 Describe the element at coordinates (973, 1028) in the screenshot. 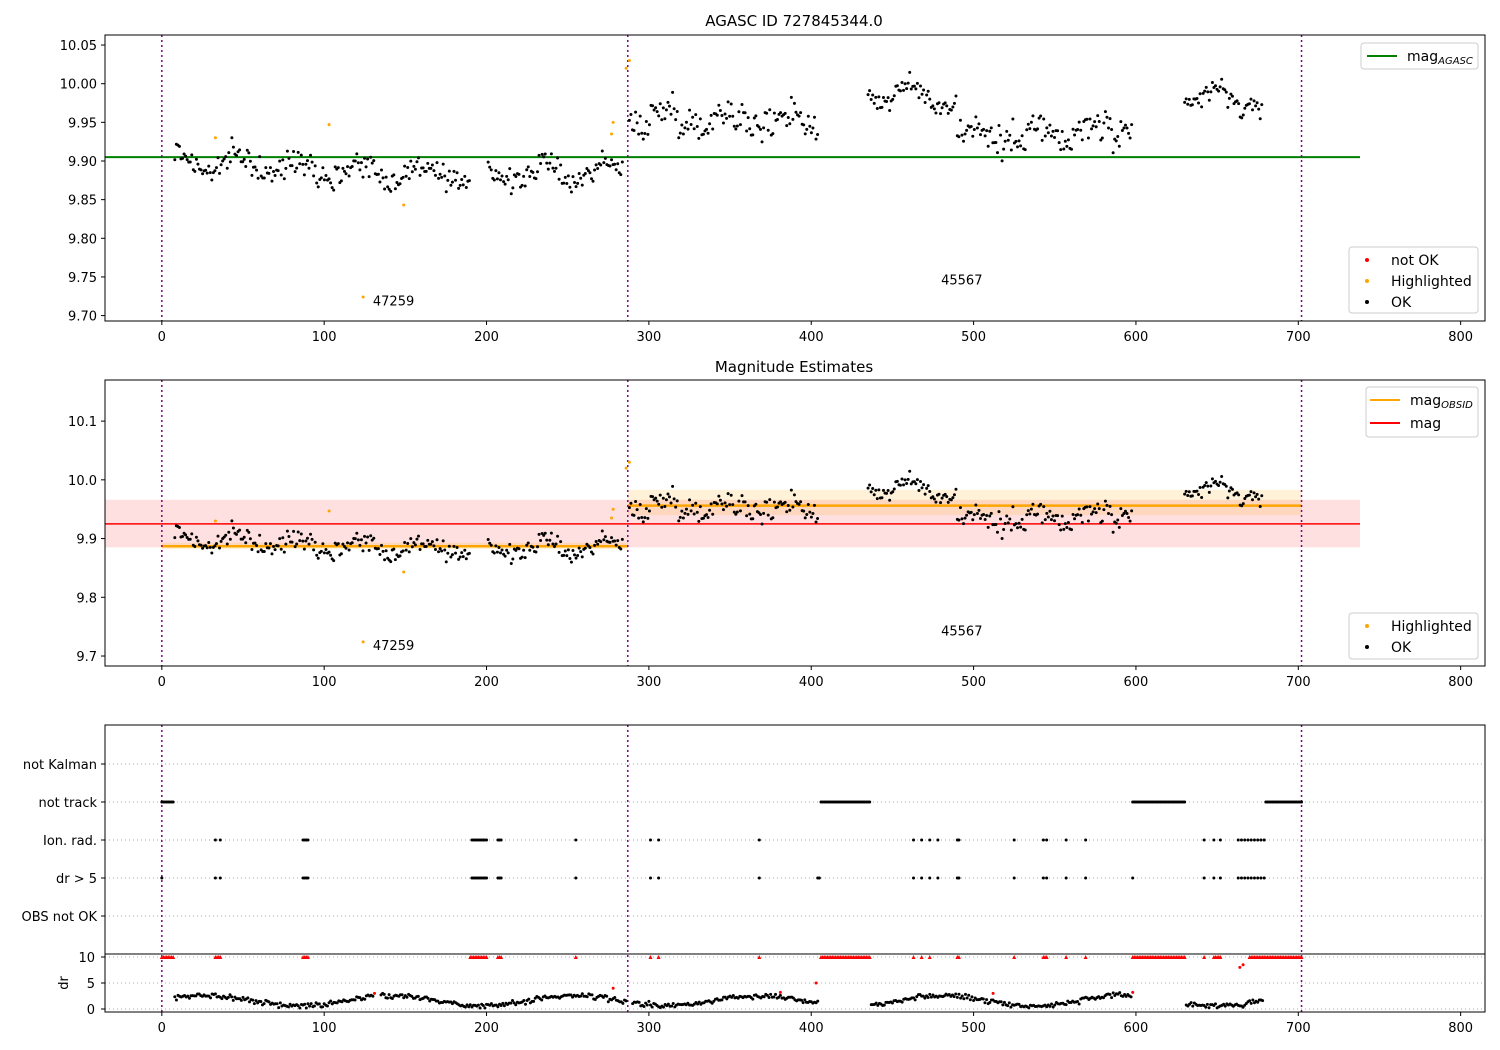

I see `x-tick-label: 500` at that location.